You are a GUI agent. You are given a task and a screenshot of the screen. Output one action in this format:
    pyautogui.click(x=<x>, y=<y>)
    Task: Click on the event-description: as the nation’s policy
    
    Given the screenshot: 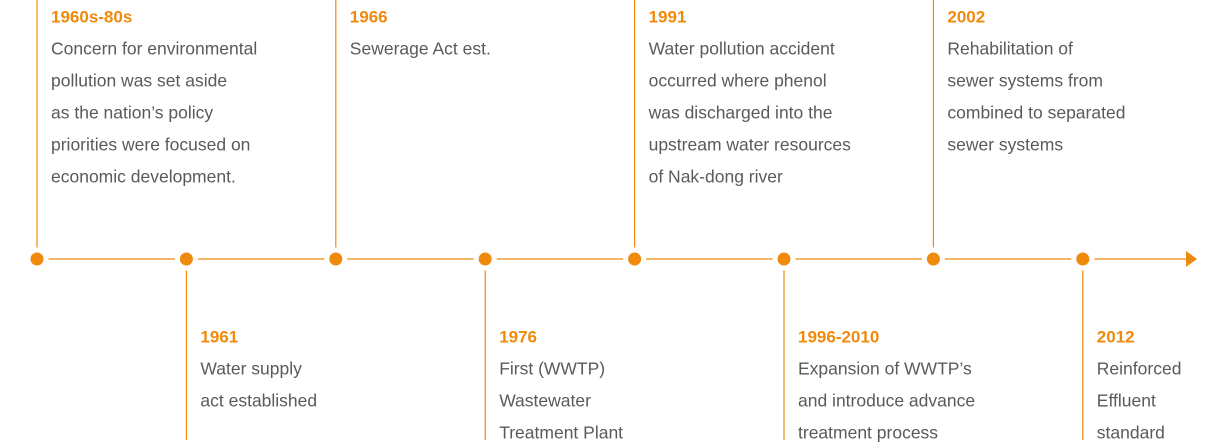 What is the action you would take?
    pyautogui.click(x=132, y=113)
    